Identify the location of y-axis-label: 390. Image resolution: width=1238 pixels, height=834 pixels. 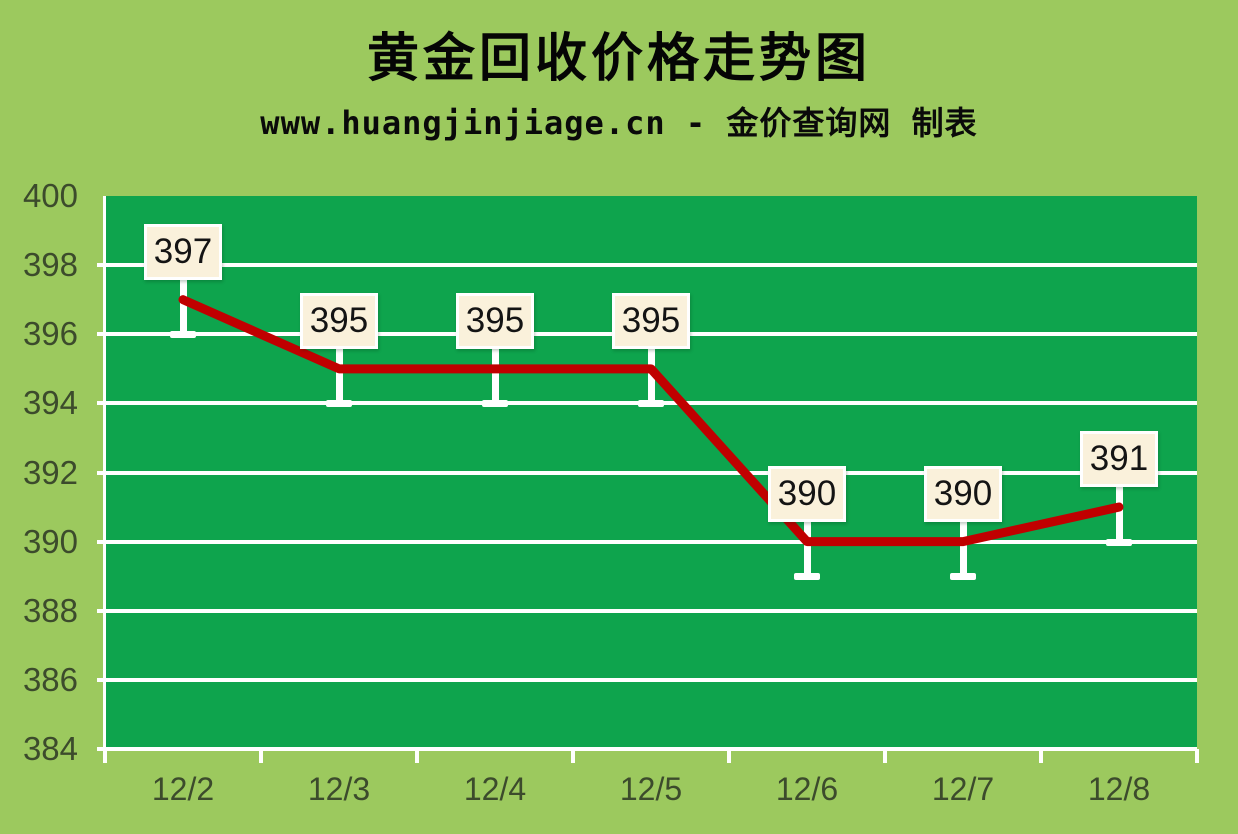
(50, 541).